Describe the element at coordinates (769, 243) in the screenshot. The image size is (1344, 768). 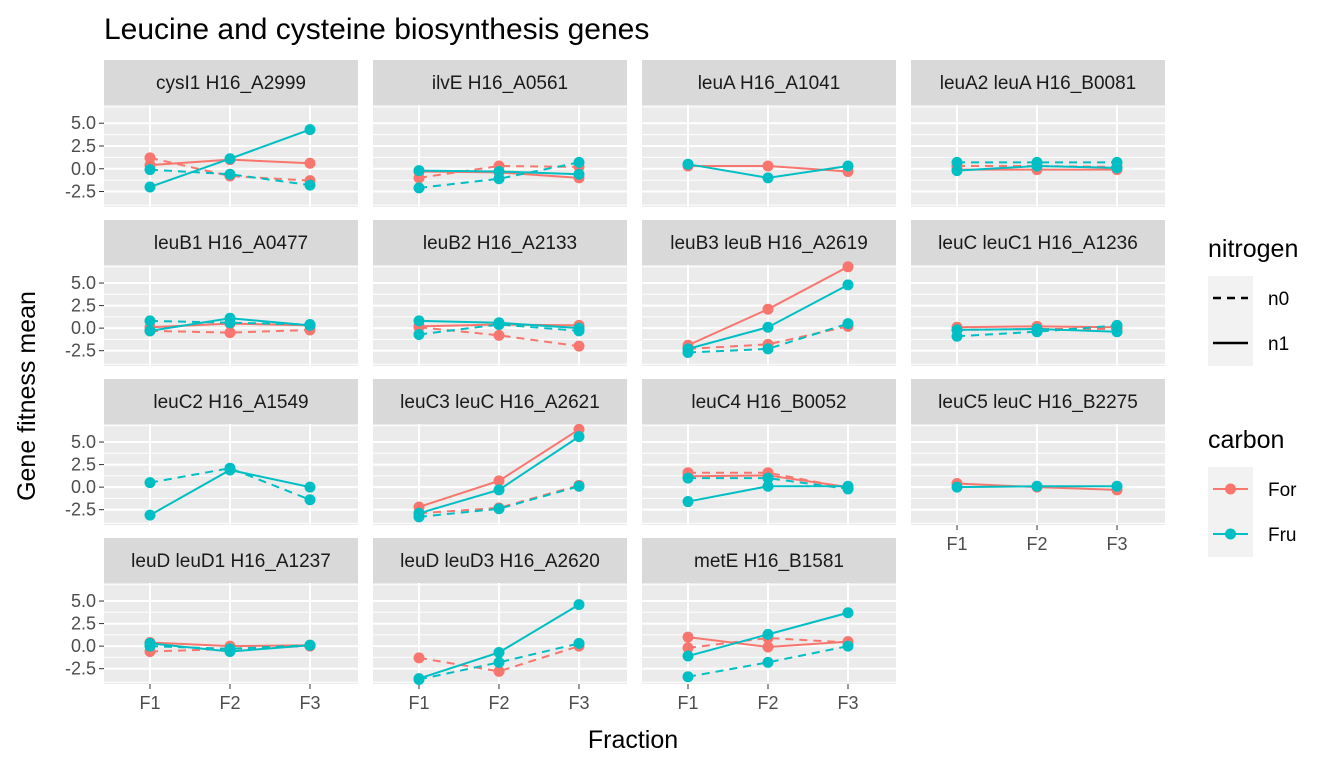
I see `facet-strip-label: leuB3 leuB H16_A2619` at that location.